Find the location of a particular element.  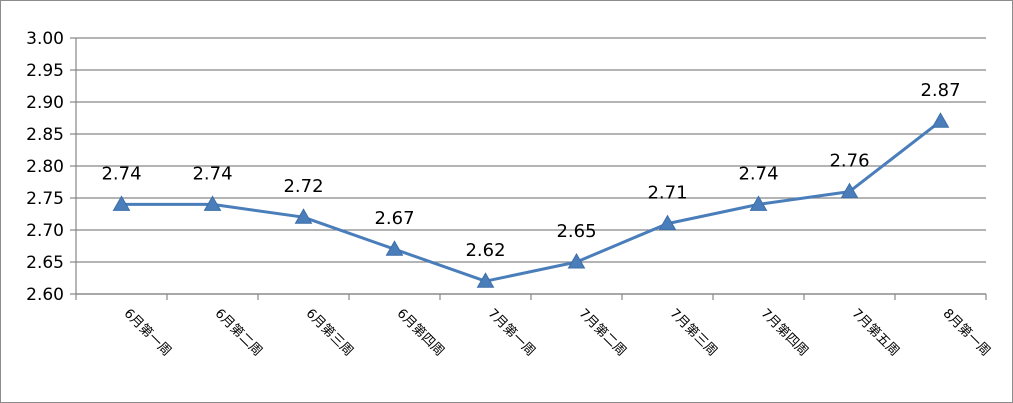

x-tick-label: 6月第四周 is located at coordinates (420, 332).